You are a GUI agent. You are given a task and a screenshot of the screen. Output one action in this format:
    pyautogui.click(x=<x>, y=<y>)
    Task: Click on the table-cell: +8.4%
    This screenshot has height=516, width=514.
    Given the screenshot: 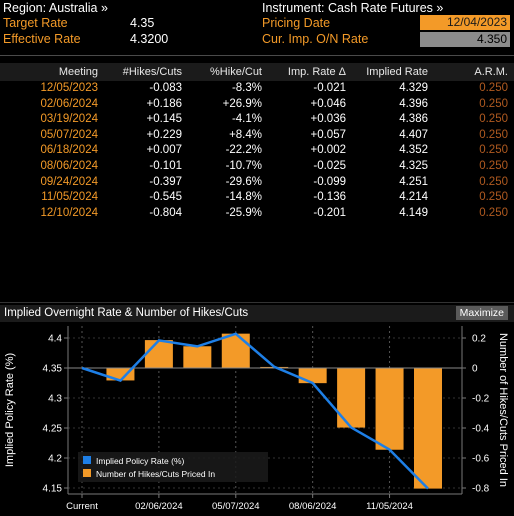 What is the action you would take?
    pyautogui.click(x=245, y=134)
    